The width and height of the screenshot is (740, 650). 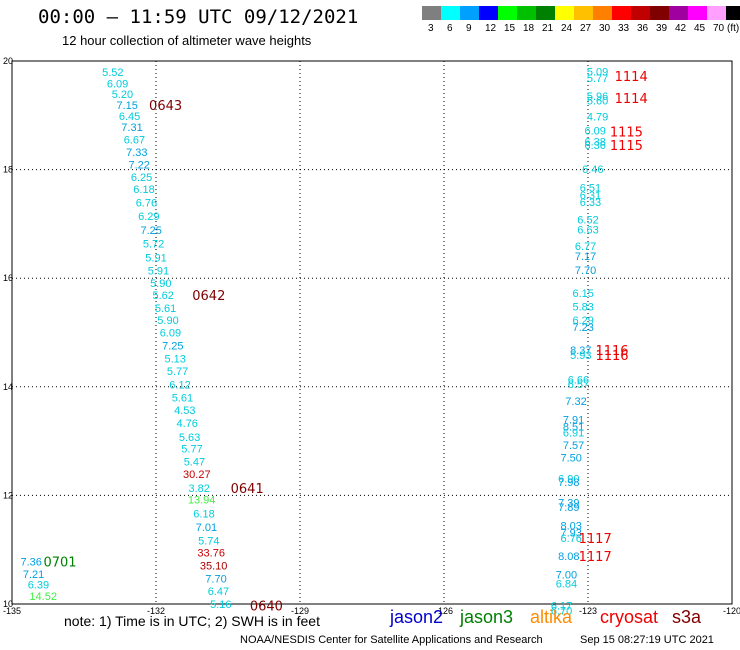 I want to click on wave-height-value: 5.16, so click(x=220, y=605).